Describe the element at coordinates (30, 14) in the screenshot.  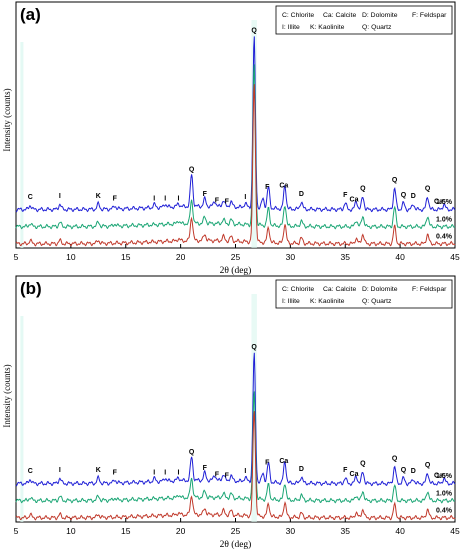
I see `panel-label: (a)` at that location.